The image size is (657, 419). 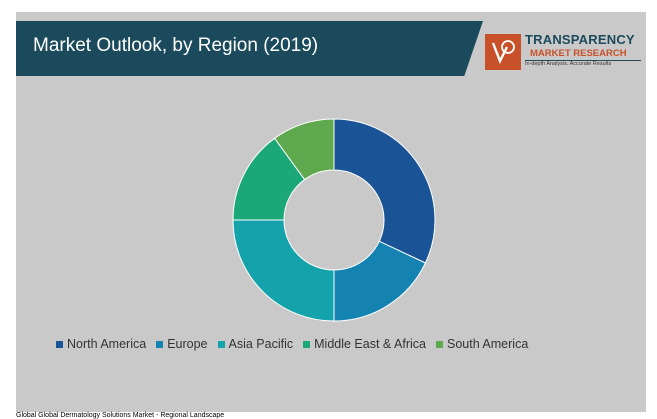 I want to click on legend-label: North America, so click(x=107, y=344).